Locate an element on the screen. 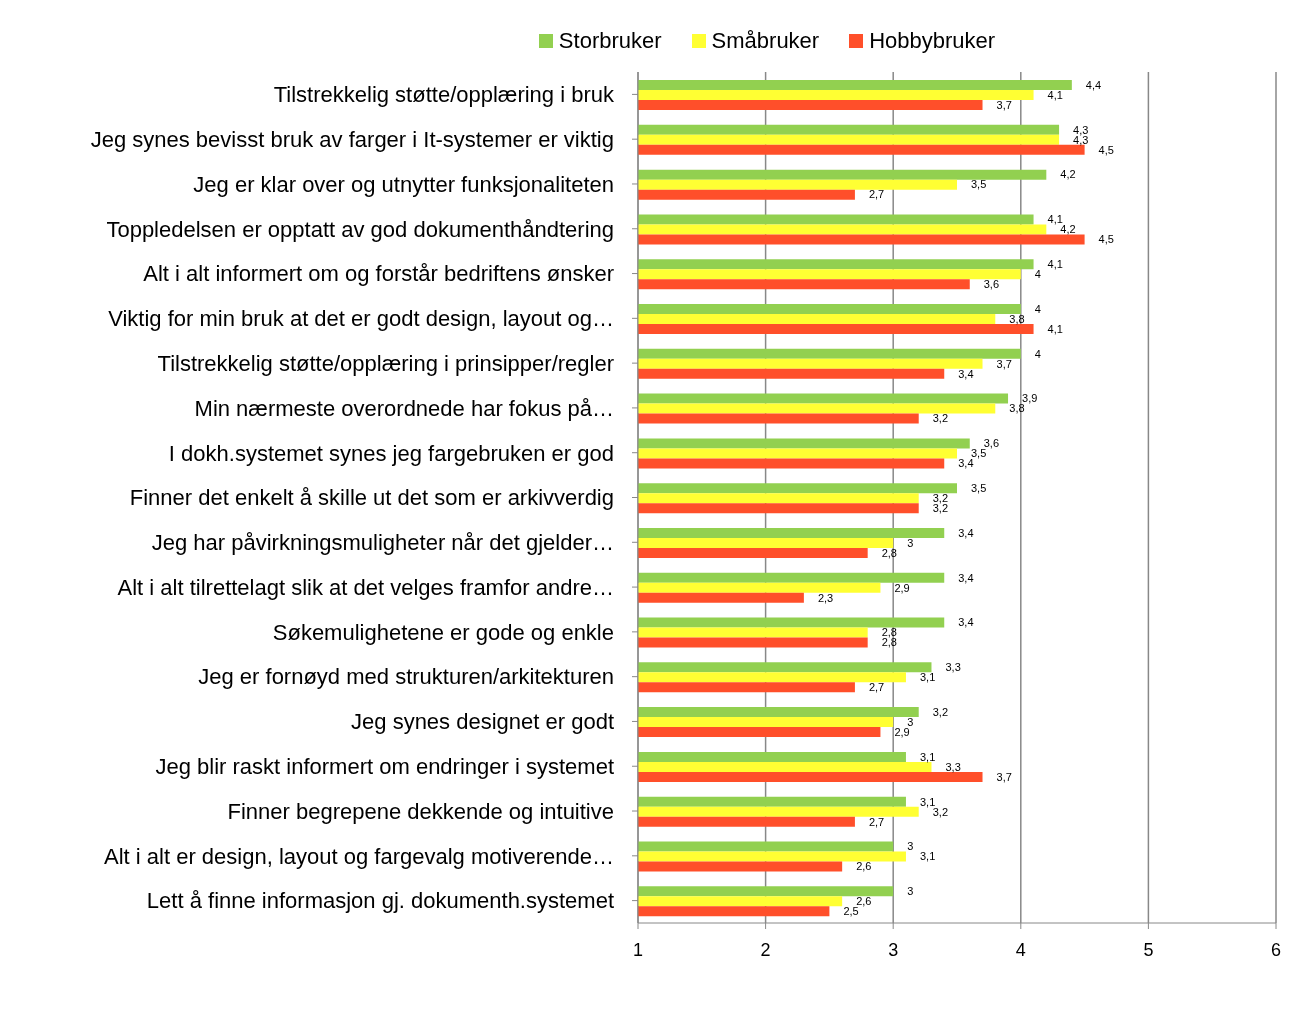 The width and height of the screenshot is (1312, 1010). legend-label: Hobbybruker is located at coordinates (932, 41).